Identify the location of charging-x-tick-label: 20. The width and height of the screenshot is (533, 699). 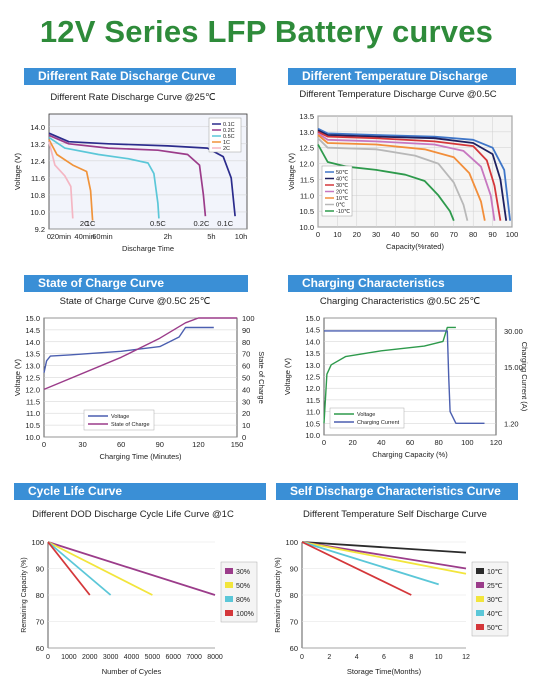
(352, 442).